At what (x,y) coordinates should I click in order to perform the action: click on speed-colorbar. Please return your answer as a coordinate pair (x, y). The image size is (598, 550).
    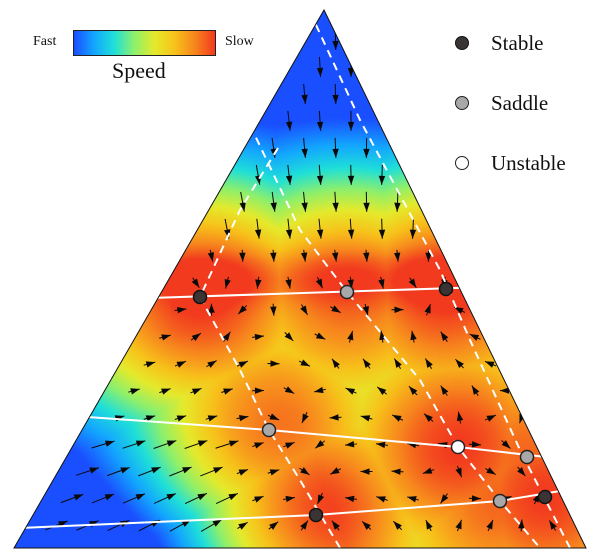
    Looking at the image, I should click on (144, 43).